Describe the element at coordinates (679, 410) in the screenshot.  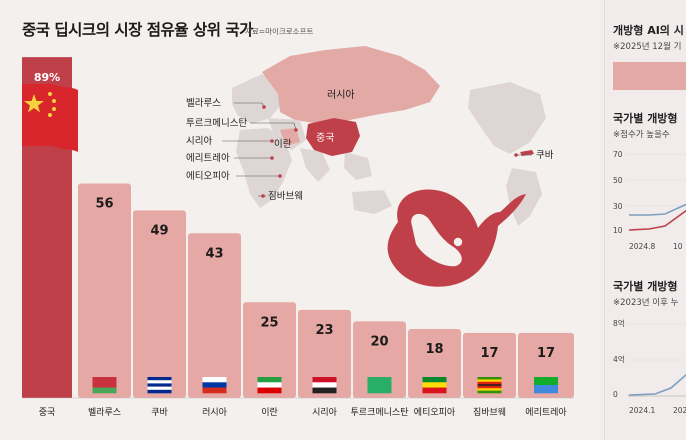
I see `rp-s3-x-tick-2: 202` at that location.